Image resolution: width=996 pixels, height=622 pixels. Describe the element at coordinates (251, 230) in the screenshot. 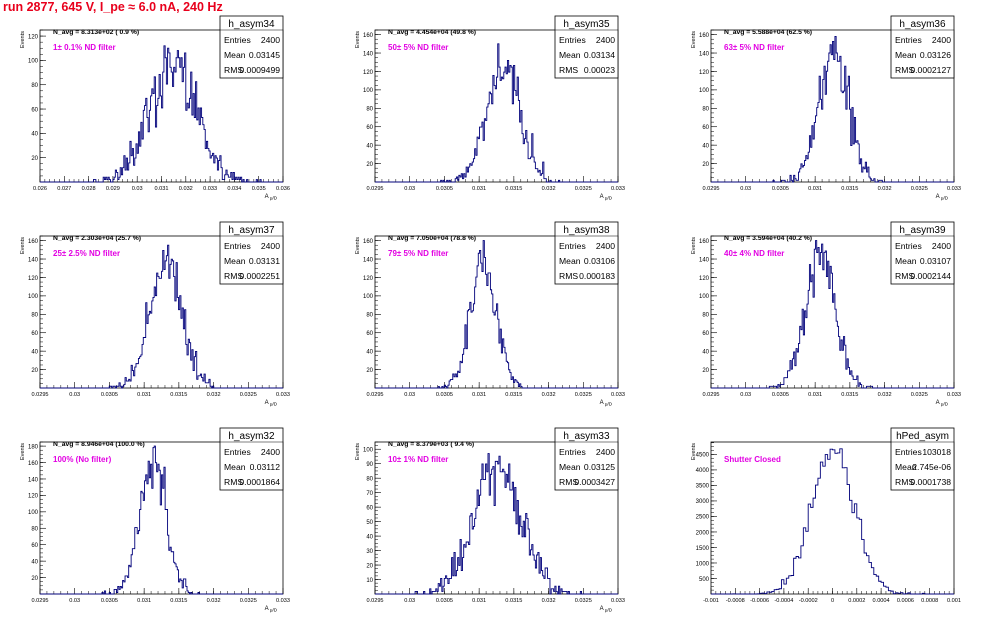

I see `stats-title: h_asym37` at that location.